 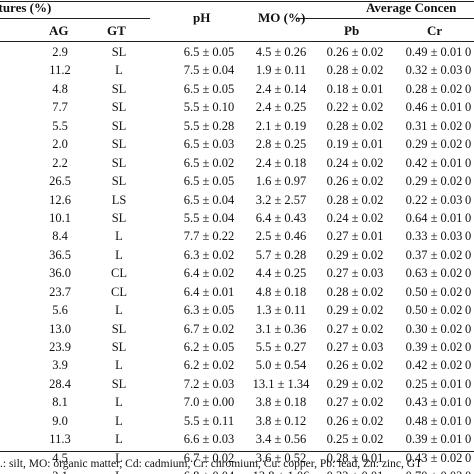 What do you see at coordinates (352, 30) in the screenshot?
I see `column-header-pb: Pb` at bounding box center [352, 30].